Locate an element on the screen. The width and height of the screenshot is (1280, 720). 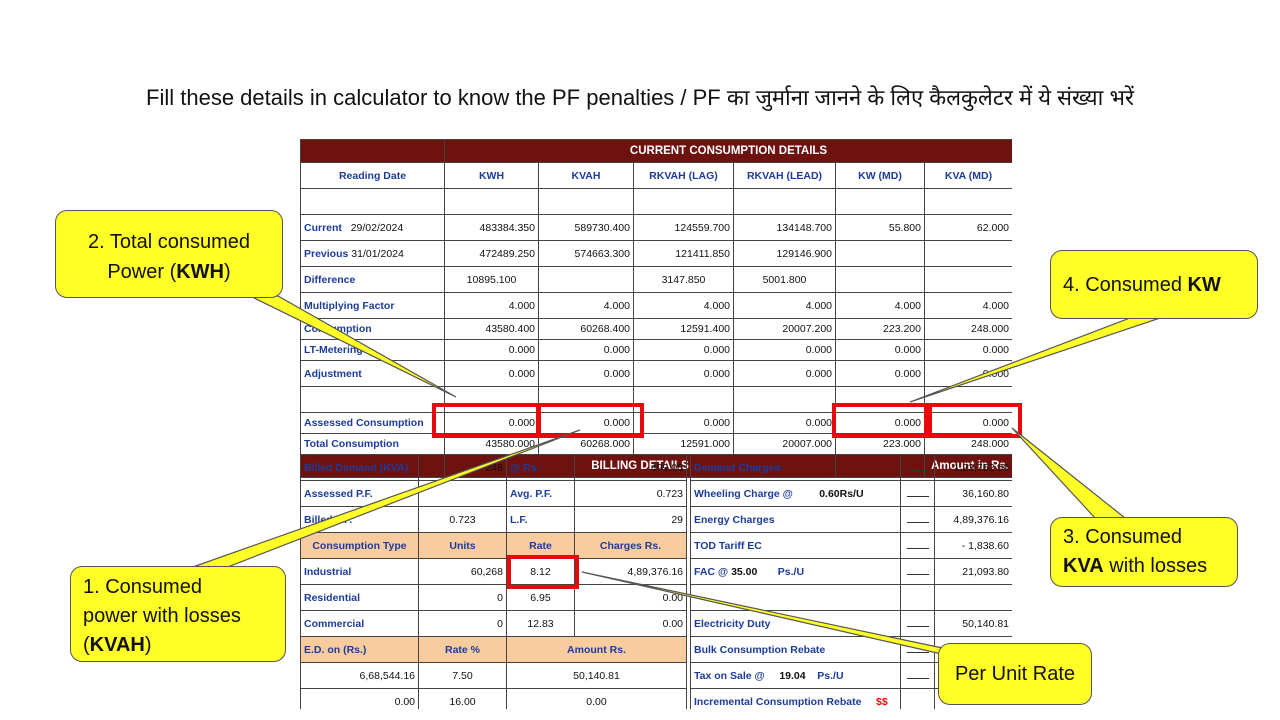
callout-rate: Per Unit Rate is located at coordinates (1015, 674).